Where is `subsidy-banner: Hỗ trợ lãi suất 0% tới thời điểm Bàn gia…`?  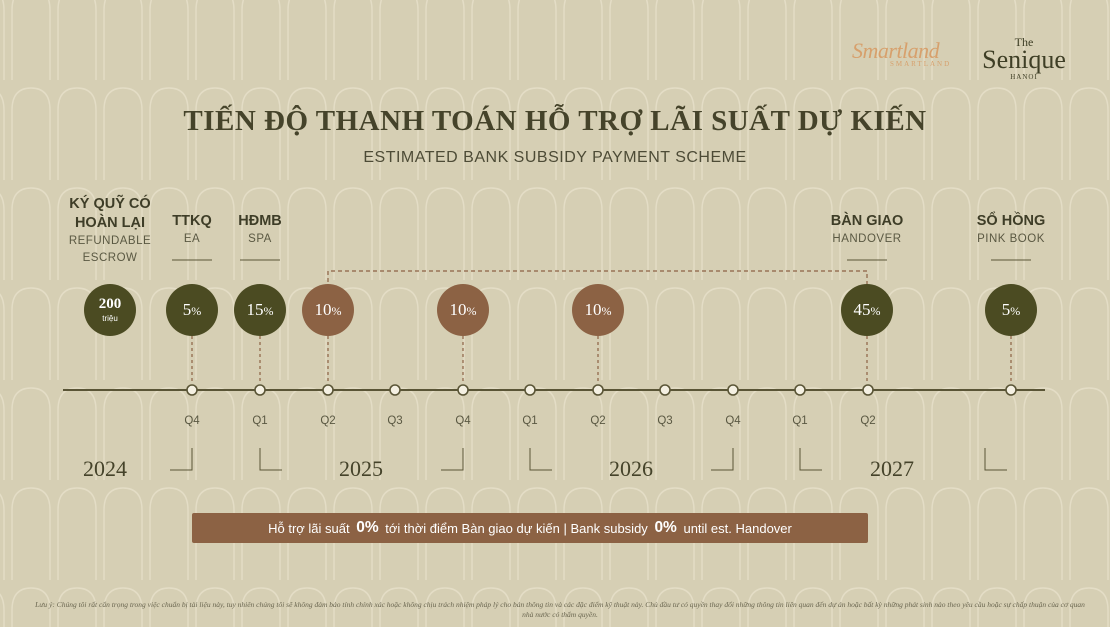
subsidy-banner: Hỗ trợ lãi suất 0% tới thời điểm Bàn gia… is located at coordinates (530, 528).